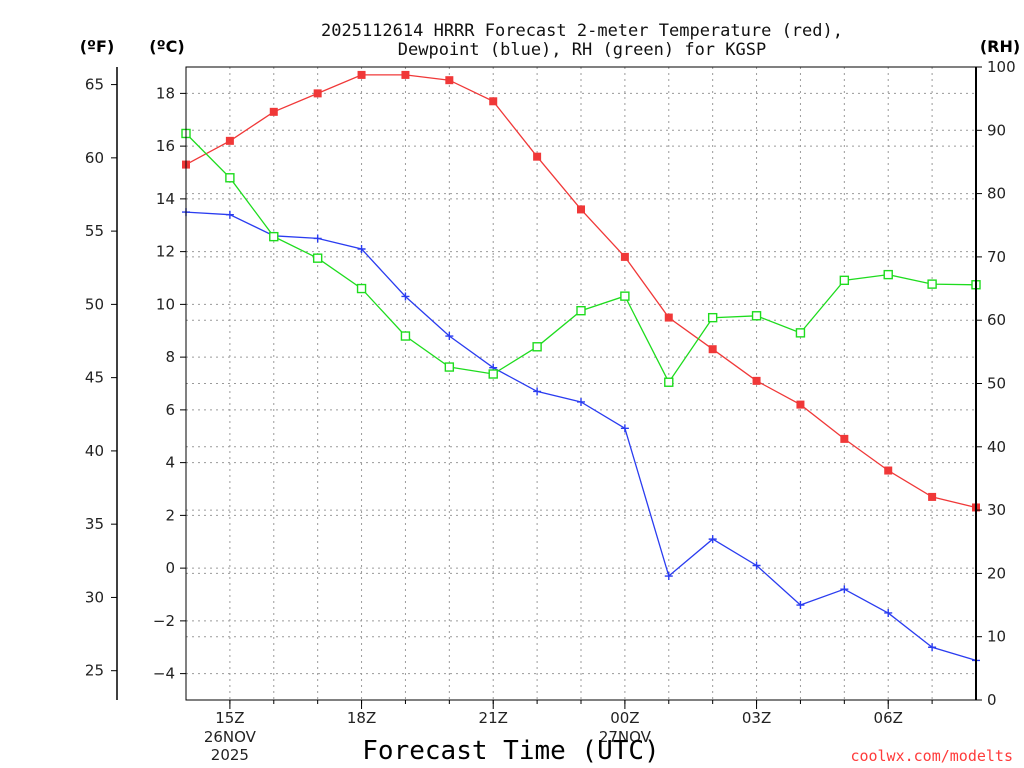 Image resolution: width=1024 pixels, height=768 pixels. Describe the element at coordinates (230, 755) in the screenshot. I see `x-tick-sublabel: 2025` at that location.